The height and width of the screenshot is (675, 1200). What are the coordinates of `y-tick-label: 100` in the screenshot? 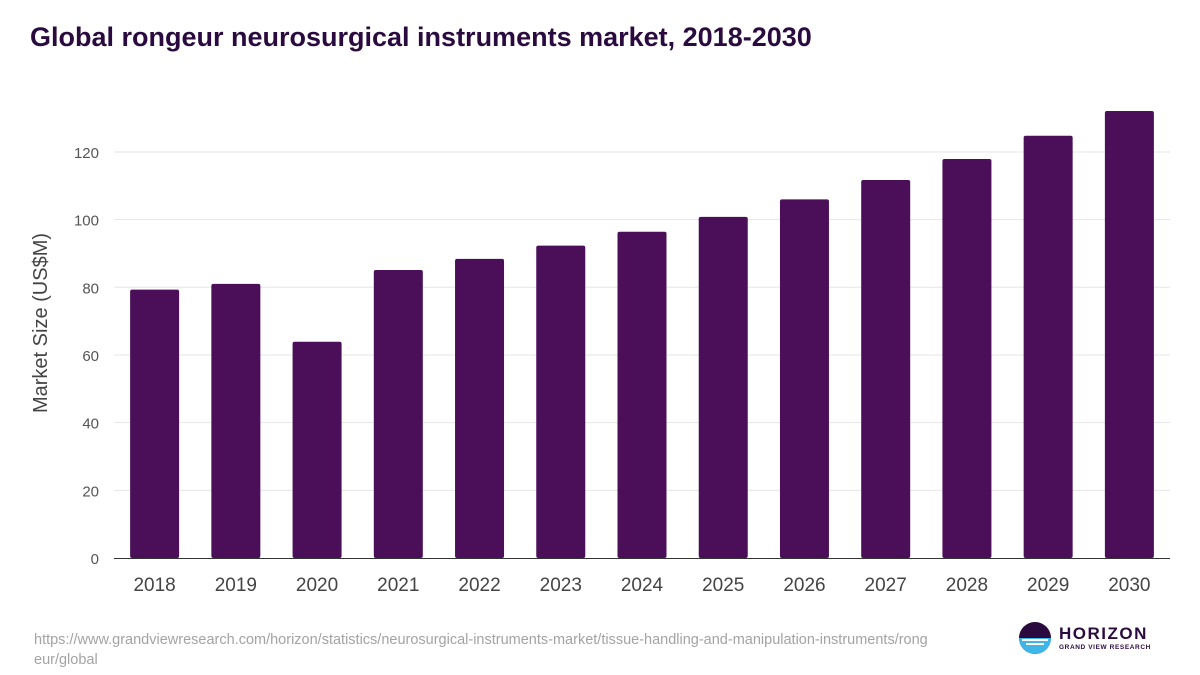 It's located at (86, 221).